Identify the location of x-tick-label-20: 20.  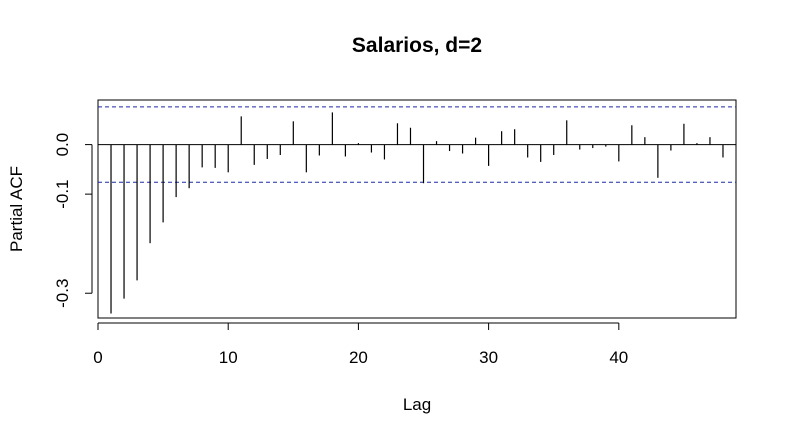
(358, 357).